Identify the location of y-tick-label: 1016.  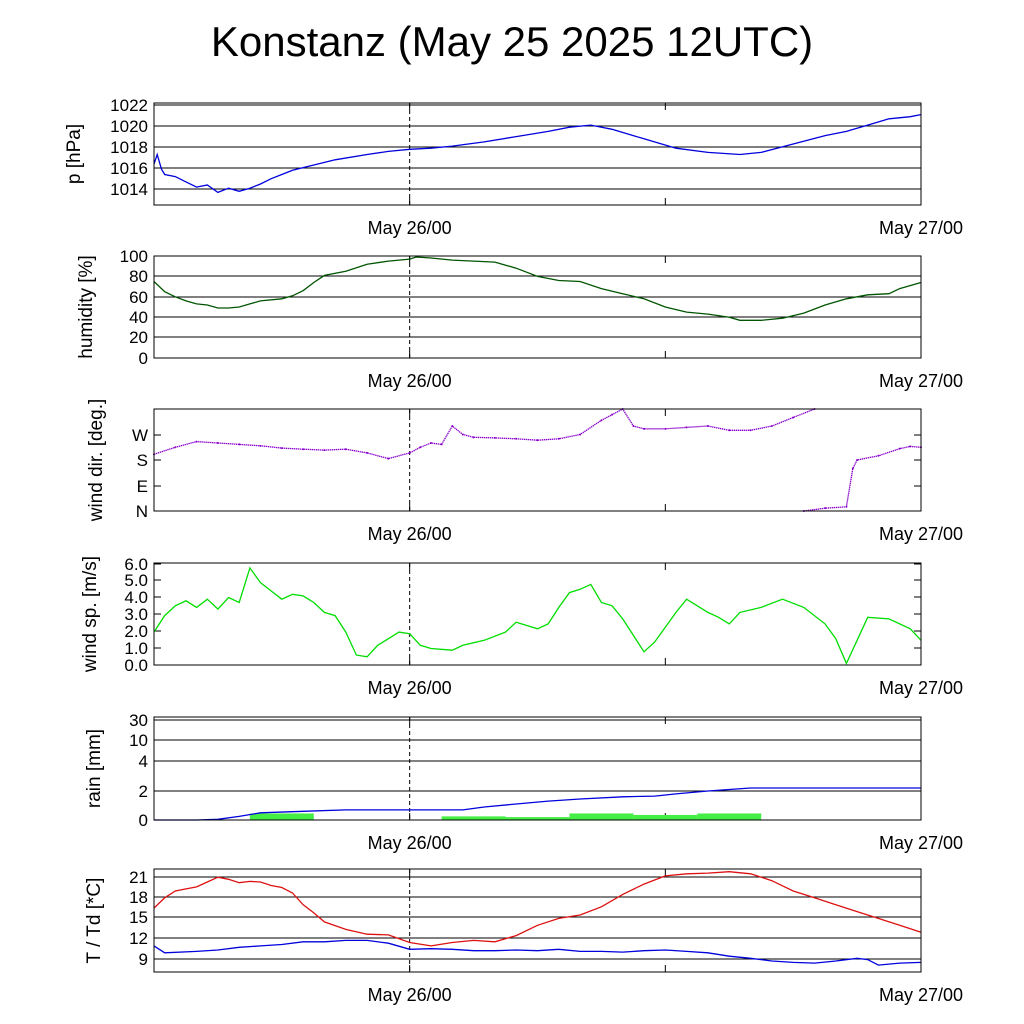
(129, 168).